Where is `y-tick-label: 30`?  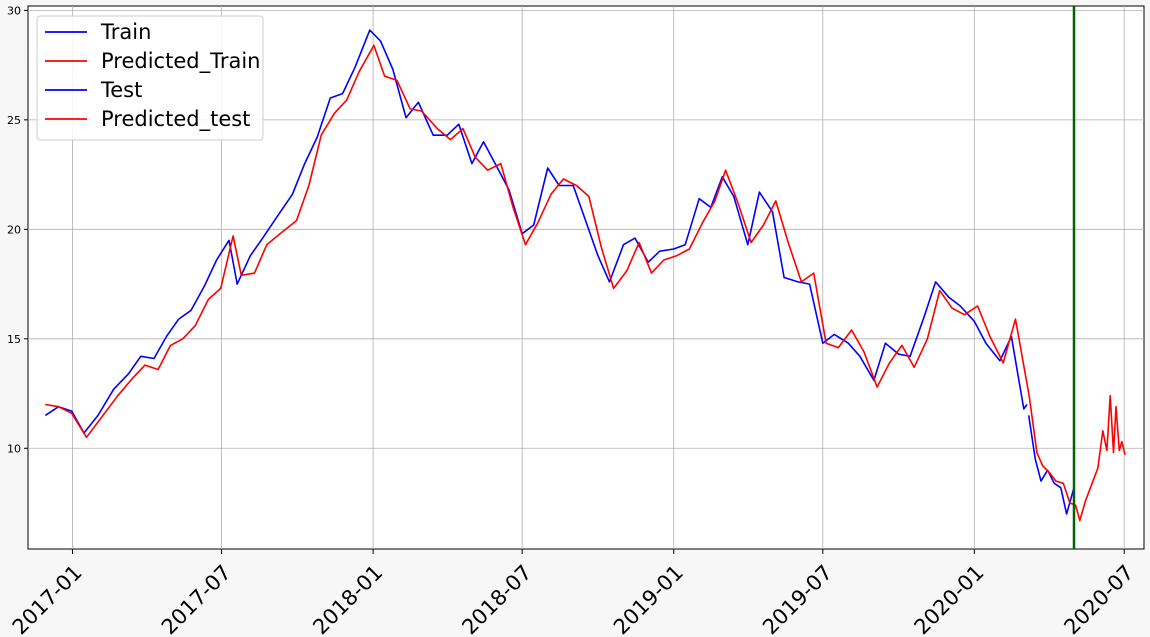
y-tick-label: 30 is located at coordinates (14, 10).